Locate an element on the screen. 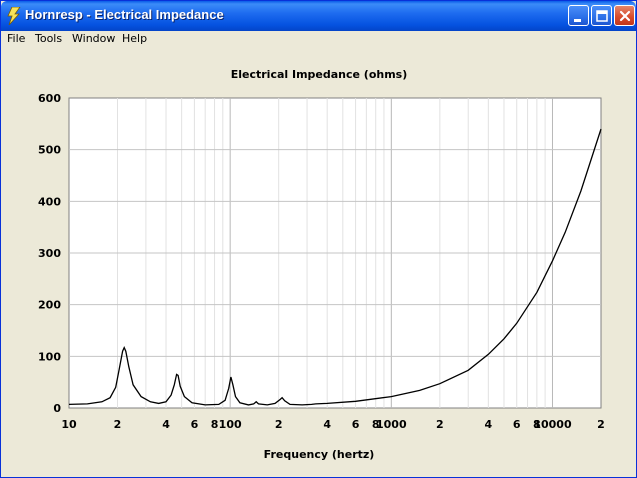 The image size is (637, 478). title-bar: Hornresp - Electrical Impedance is located at coordinates (318, 16).